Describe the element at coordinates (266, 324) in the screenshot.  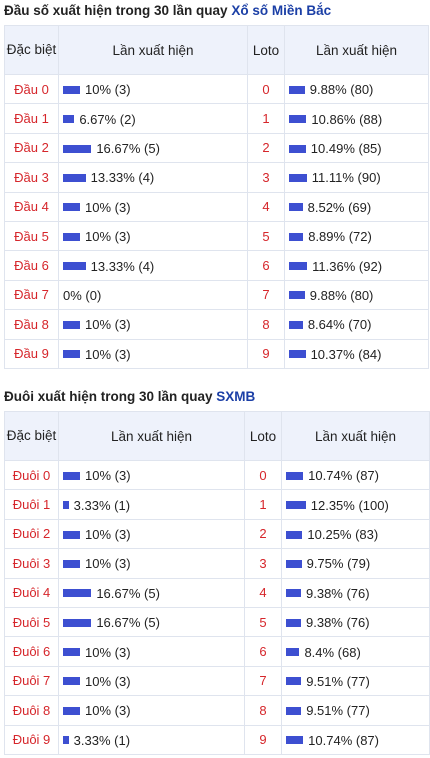
I see `loto-digit: 8` at that location.